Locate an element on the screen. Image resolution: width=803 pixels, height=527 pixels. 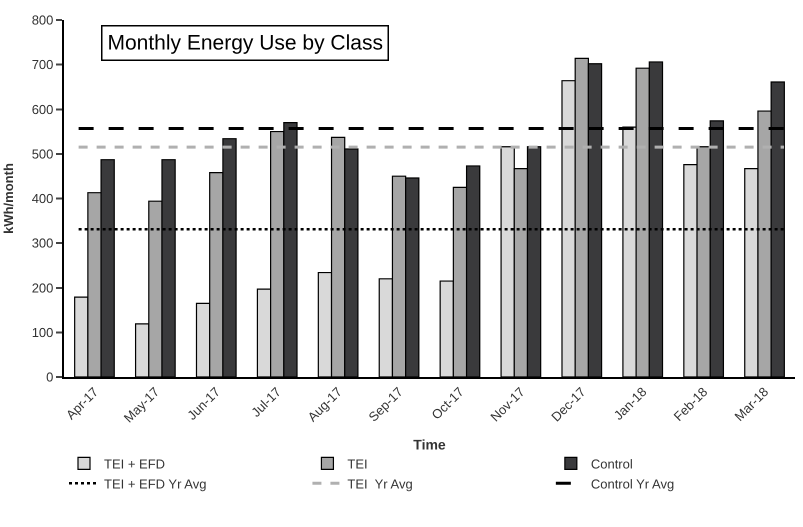
text: Monthly Energy Use by Class is located at coordinates (245, 43).